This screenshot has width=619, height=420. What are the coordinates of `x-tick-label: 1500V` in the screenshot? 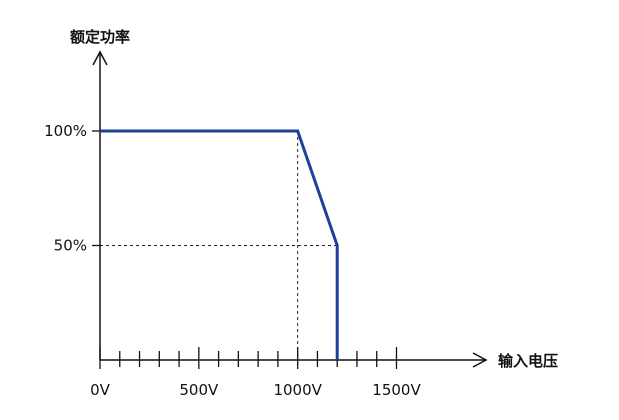 It's located at (396, 390).